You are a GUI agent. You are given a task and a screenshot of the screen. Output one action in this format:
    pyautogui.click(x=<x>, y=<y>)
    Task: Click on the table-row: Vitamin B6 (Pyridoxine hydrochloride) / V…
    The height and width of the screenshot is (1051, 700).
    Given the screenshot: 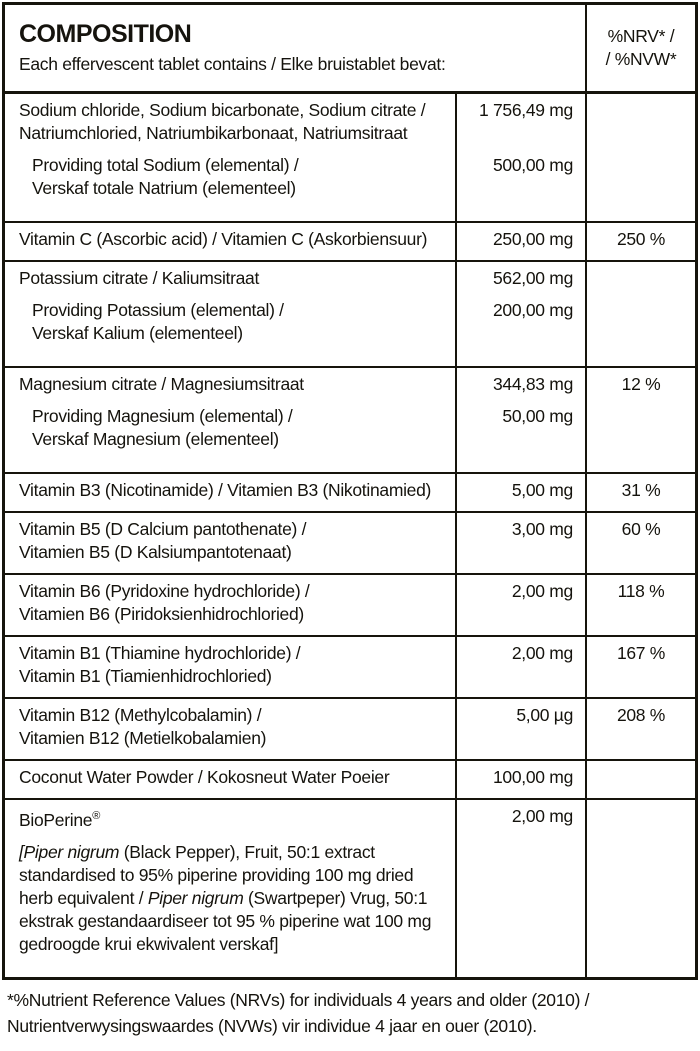 What is the action you would take?
    pyautogui.click(x=350, y=604)
    